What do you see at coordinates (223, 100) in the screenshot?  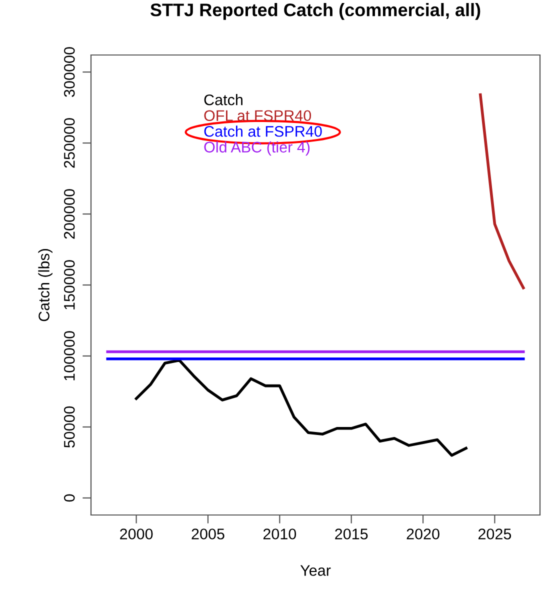 I see `text: Catch` at bounding box center [223, 100].